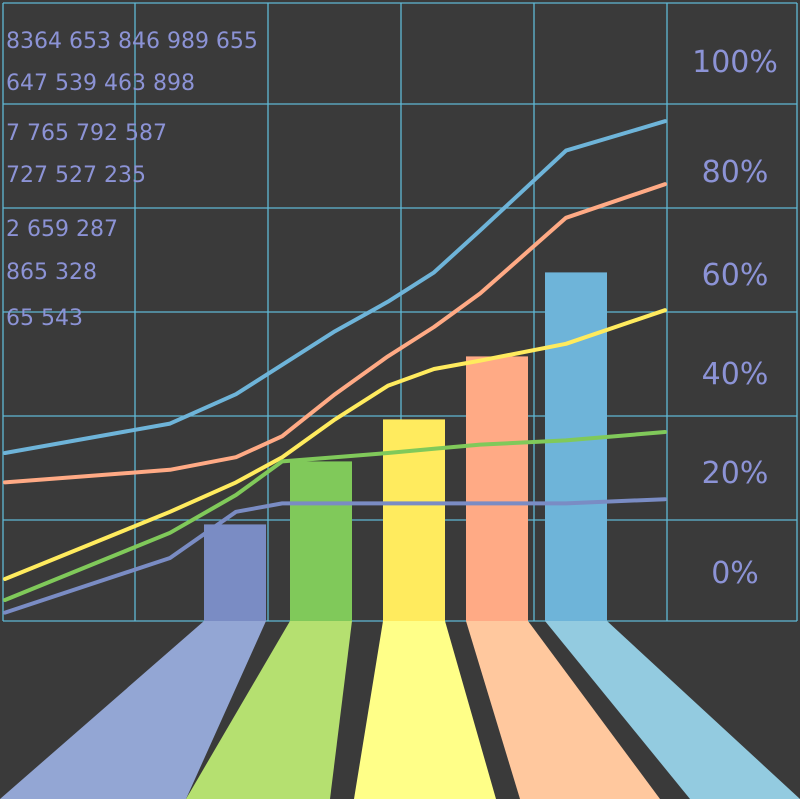  I want to click on y-tick-label: 40%, so click(735, 374).